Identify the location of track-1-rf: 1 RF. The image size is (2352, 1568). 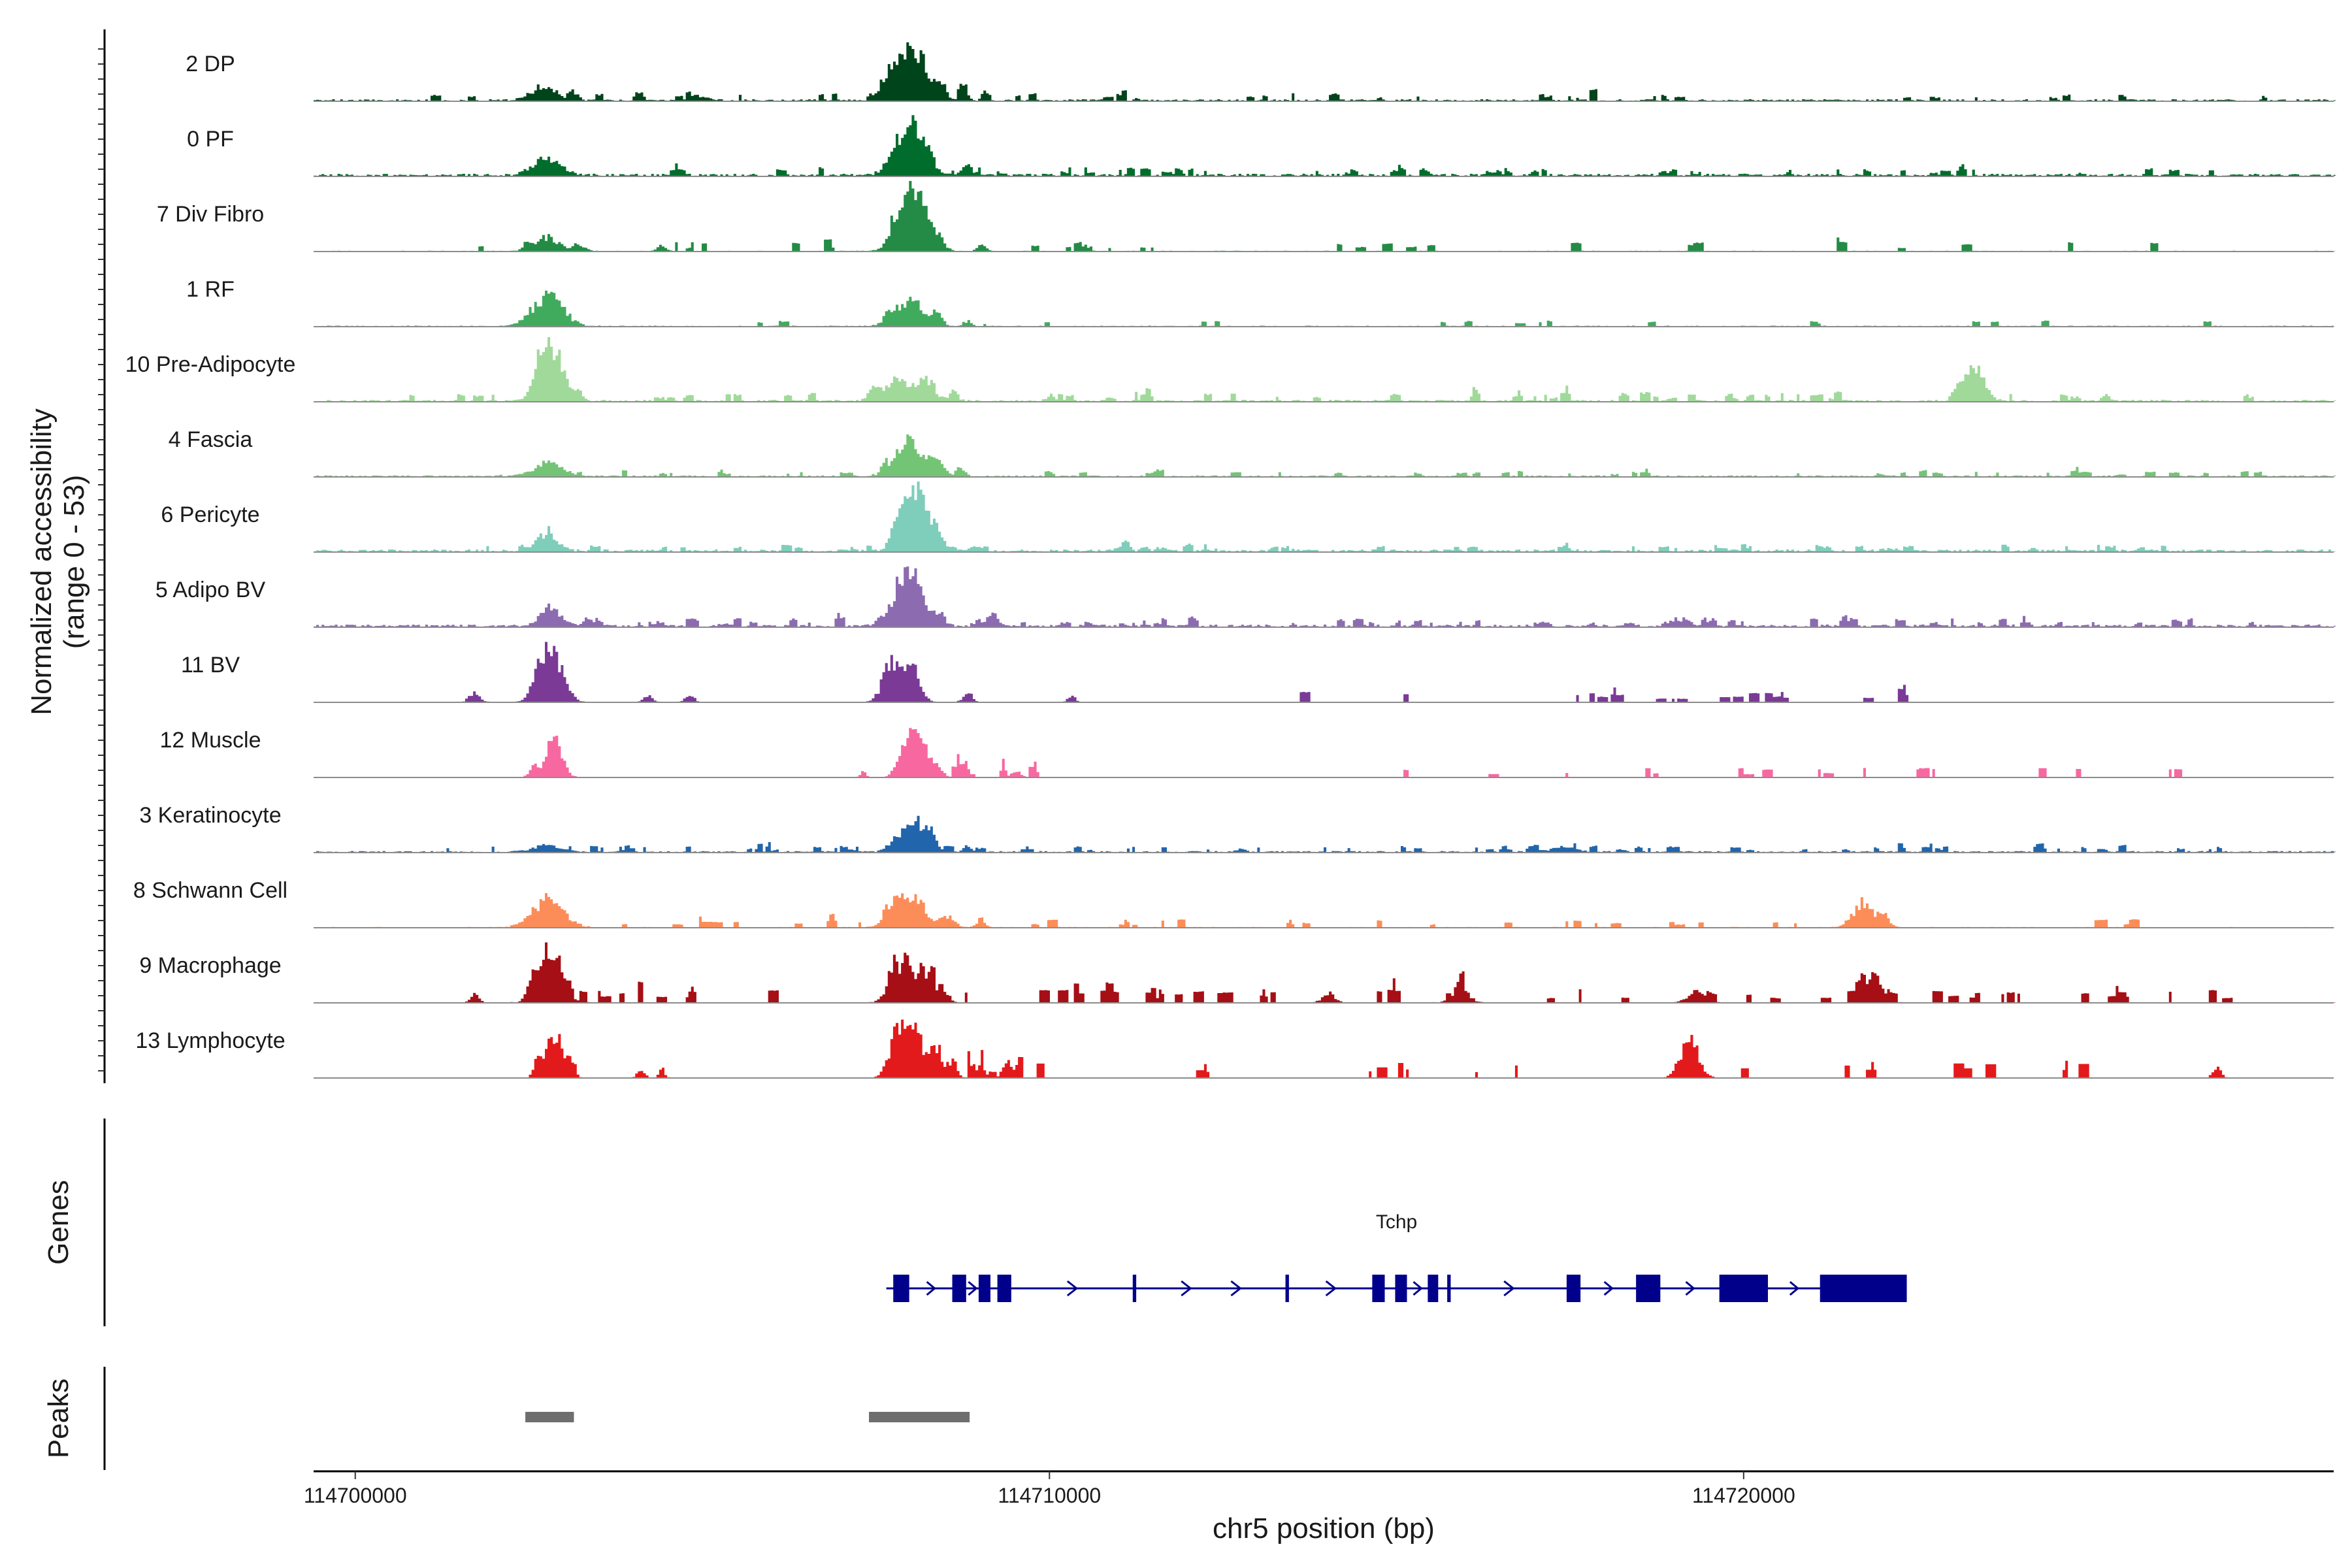
(1261, 302).